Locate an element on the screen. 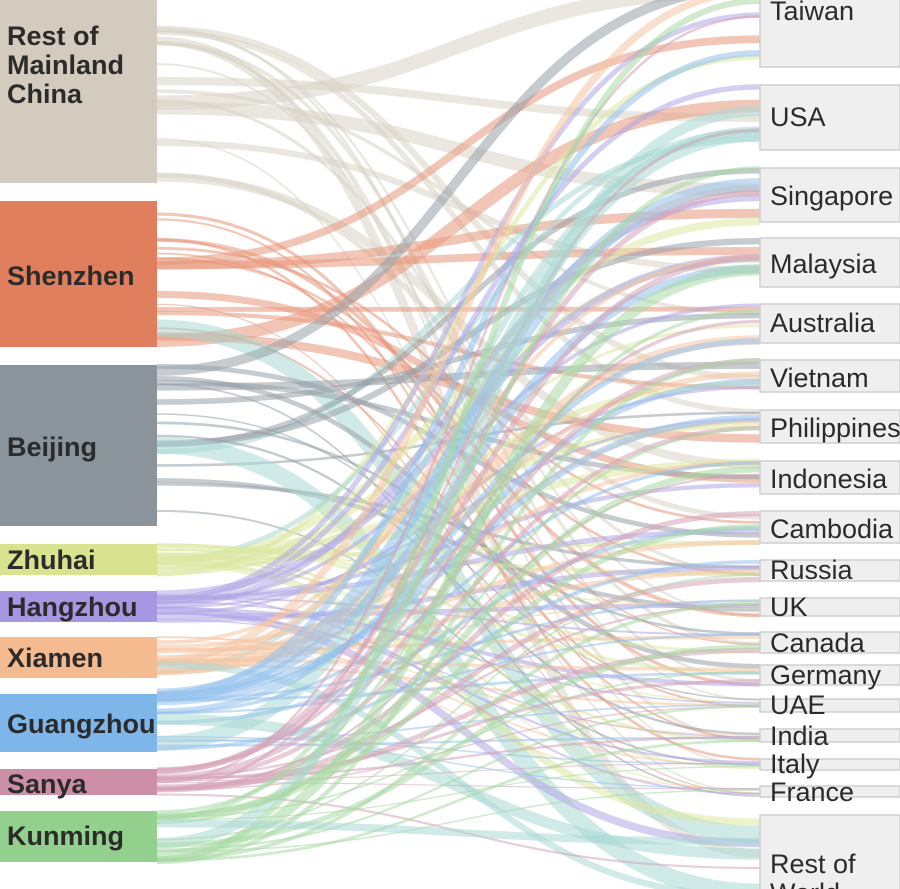 Image resolution: width=900 pixels, height=889 pixels. flow-xiamen-to-cambodia is located at coordinates (458, 596).